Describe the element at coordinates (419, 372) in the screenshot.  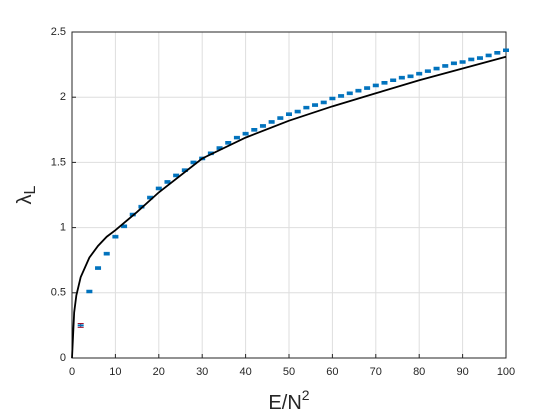
I see `x-tick-label: 80` at that location.